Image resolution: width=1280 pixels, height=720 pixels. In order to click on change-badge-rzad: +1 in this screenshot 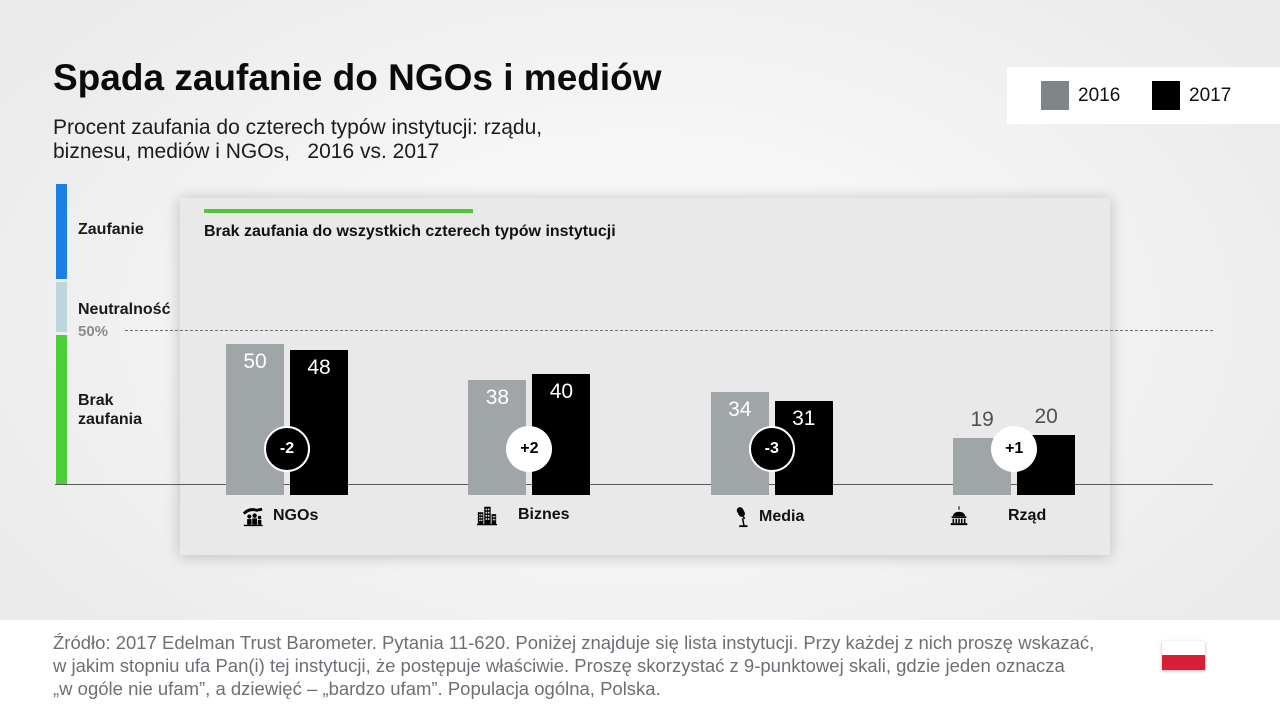, I will do `click(1014, 449)`.